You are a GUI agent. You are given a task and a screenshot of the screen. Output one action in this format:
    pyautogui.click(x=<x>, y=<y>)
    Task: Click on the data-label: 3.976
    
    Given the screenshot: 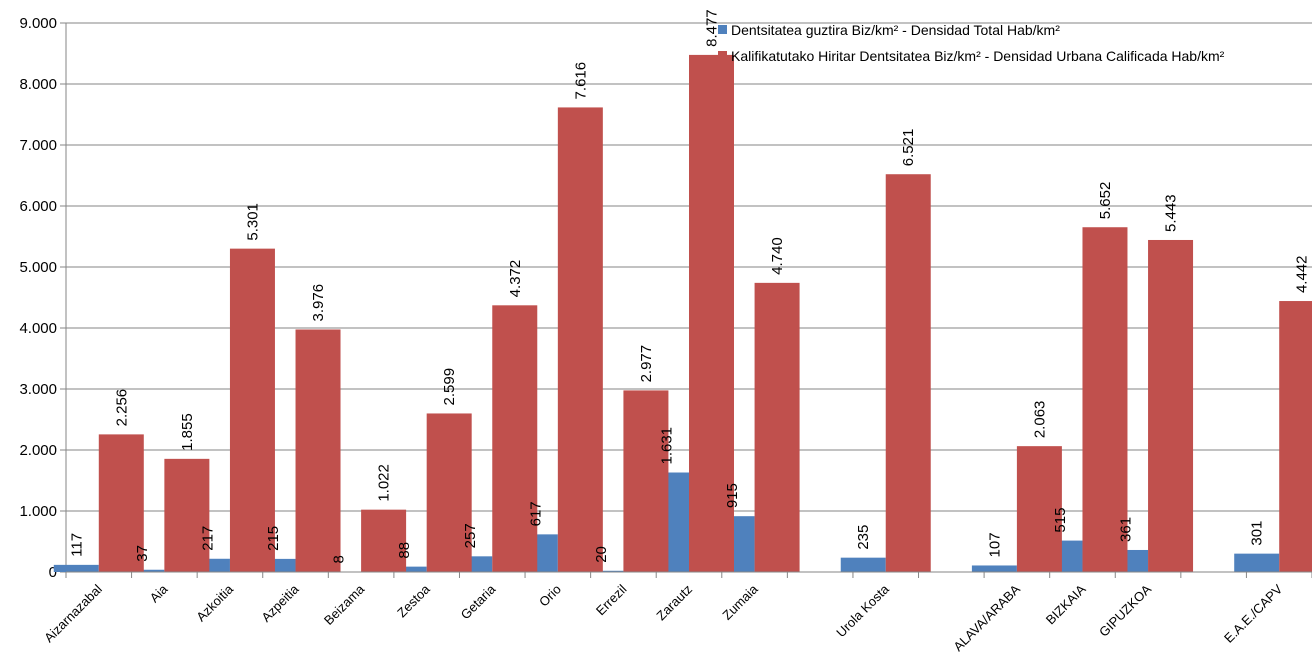 What is the action you would take?
    pyautogui.click(x=318, y=303)
    